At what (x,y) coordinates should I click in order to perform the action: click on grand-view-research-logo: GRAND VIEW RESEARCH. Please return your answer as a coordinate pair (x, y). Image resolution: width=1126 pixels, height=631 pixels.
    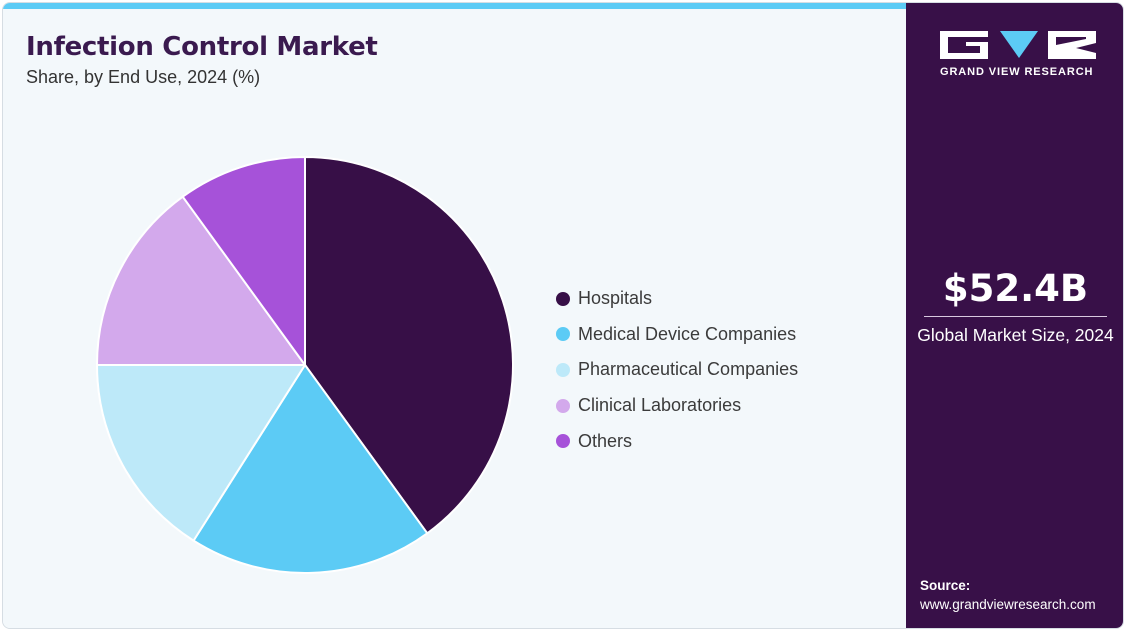
    Looking at the image, I should click on (1018, 54).